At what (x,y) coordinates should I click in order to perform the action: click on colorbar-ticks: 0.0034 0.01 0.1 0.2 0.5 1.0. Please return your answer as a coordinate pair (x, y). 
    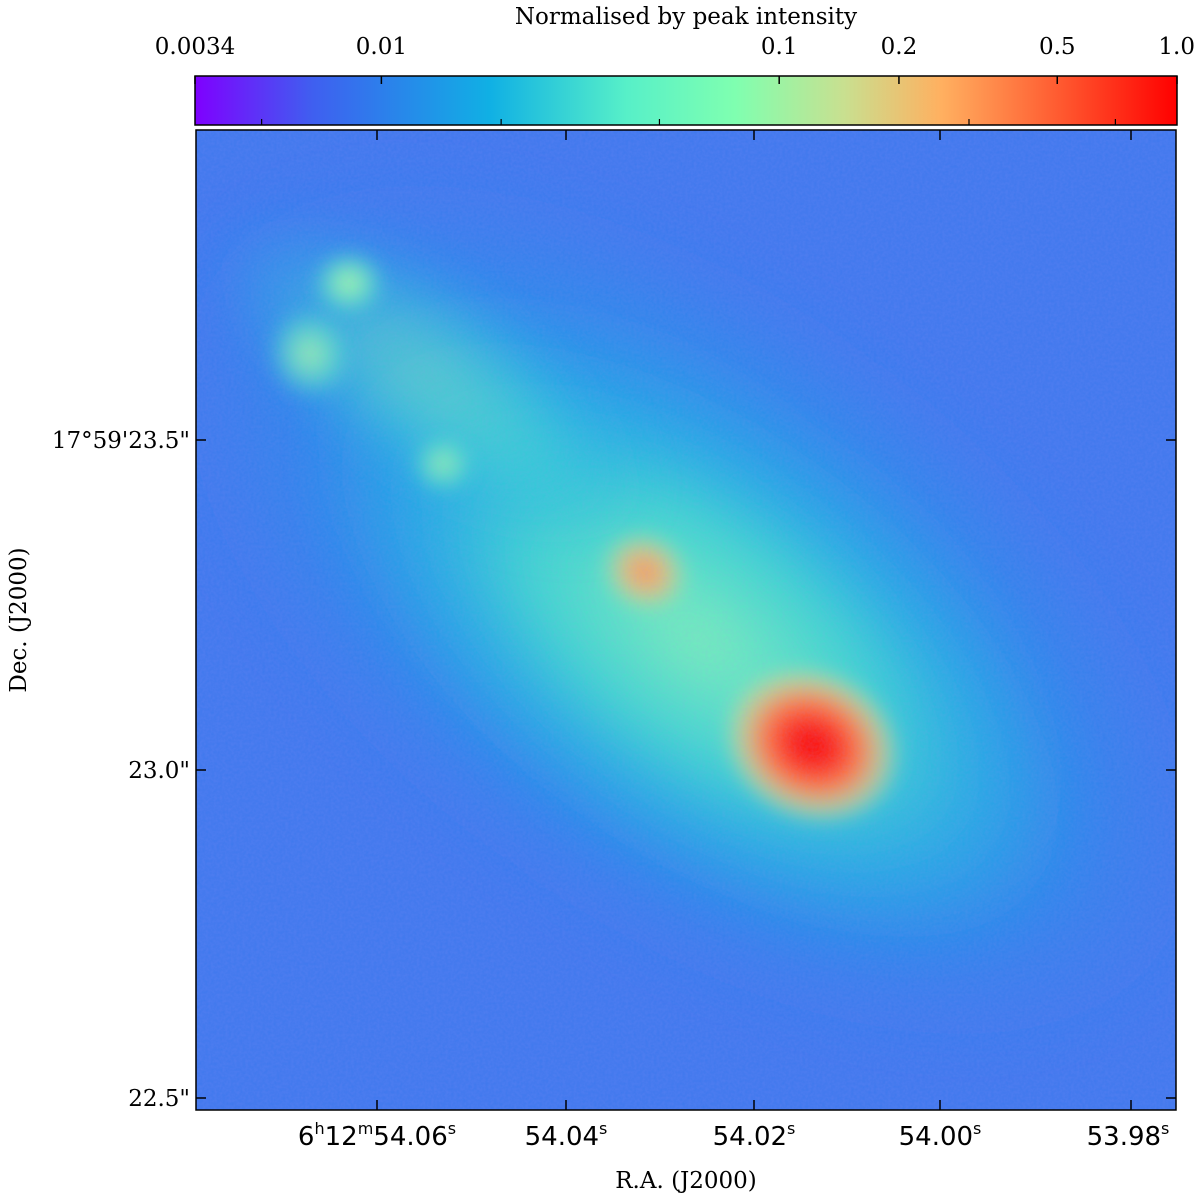
    Looking at the image, I should click on (675, 79).